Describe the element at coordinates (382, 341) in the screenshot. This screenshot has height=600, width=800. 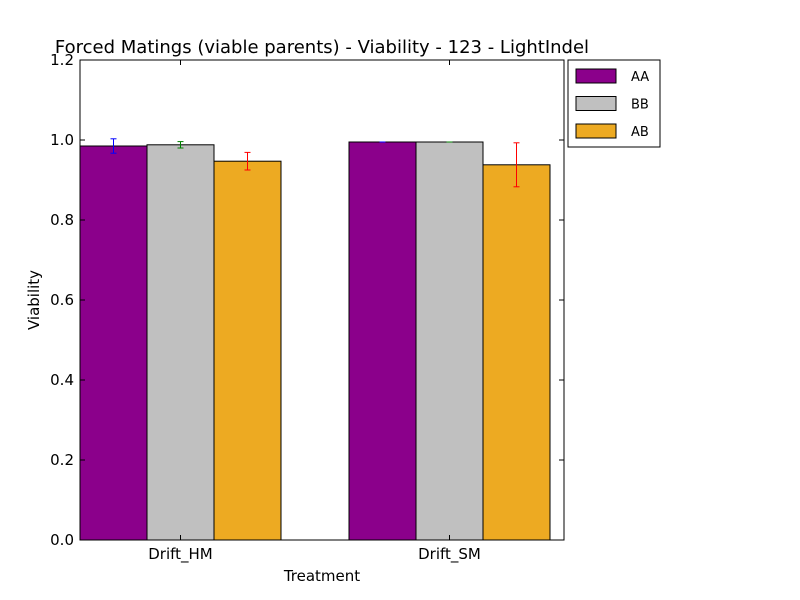
I see `bar-AA-Drift_SM` at that location.